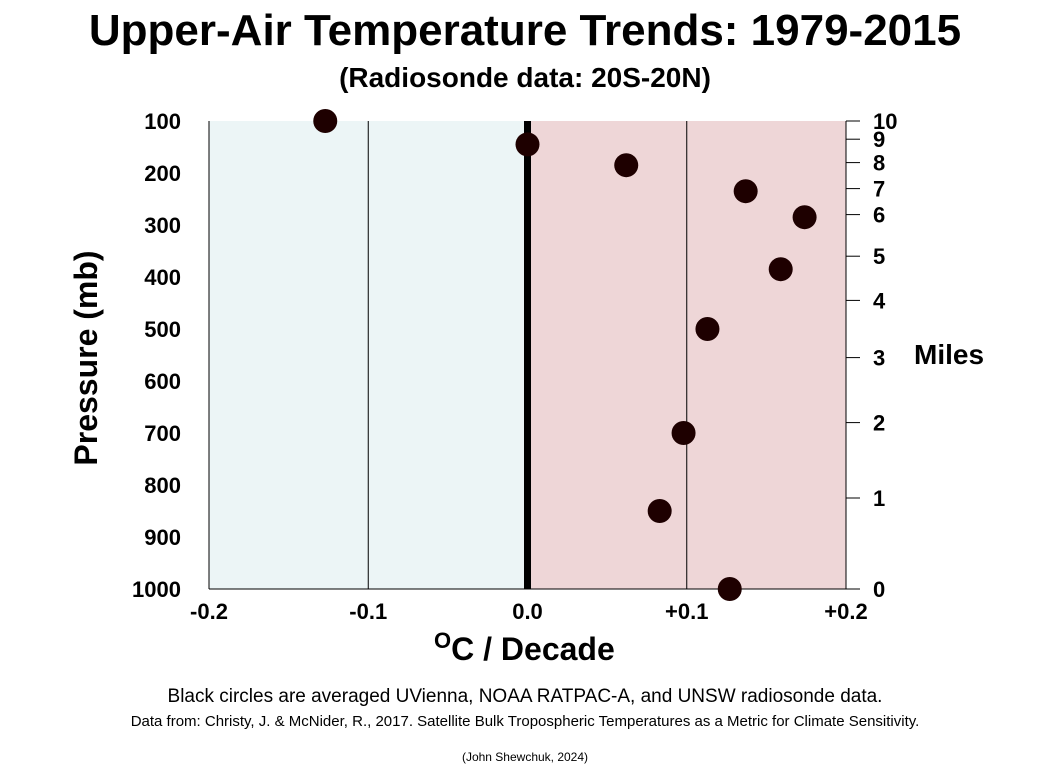 The height and width of the screenshot is (780, 1050). What do you see at coordinates (162, 485) in the screenshot?
I see `y-tick-label: 800` at bounding box center [162, 485].